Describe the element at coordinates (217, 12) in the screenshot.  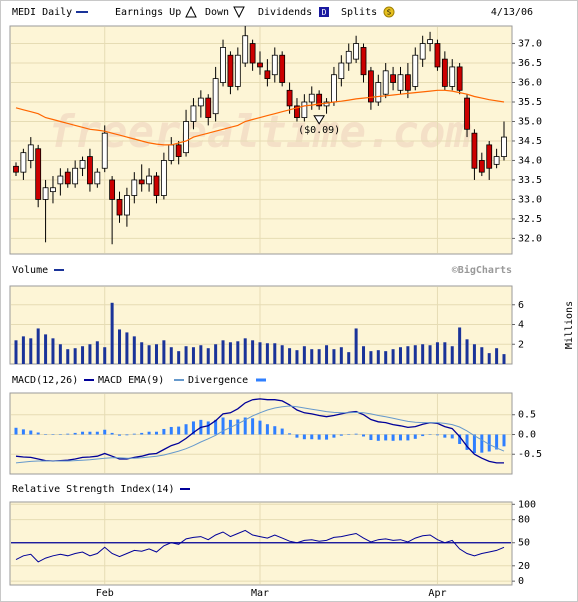
I see `legend-label: Down` at that location.